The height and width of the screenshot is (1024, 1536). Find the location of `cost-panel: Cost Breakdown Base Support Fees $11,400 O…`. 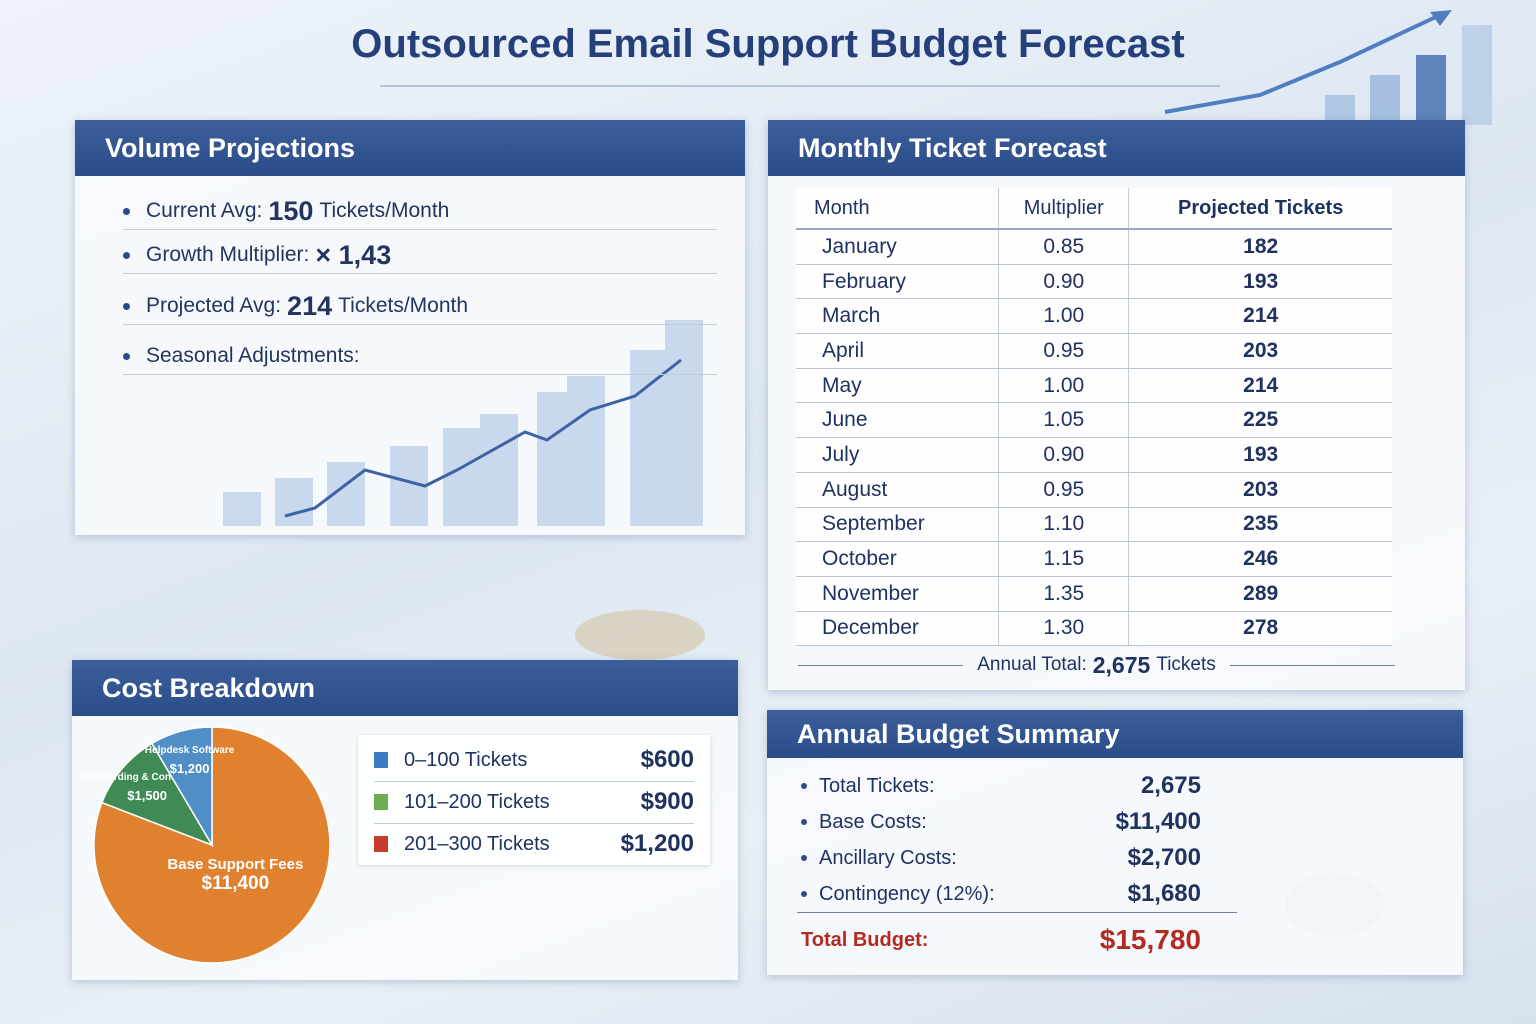

cost-panel: Cost Breakdown Base Support Fees $11,400 O… is located at coordinates (405, 820).